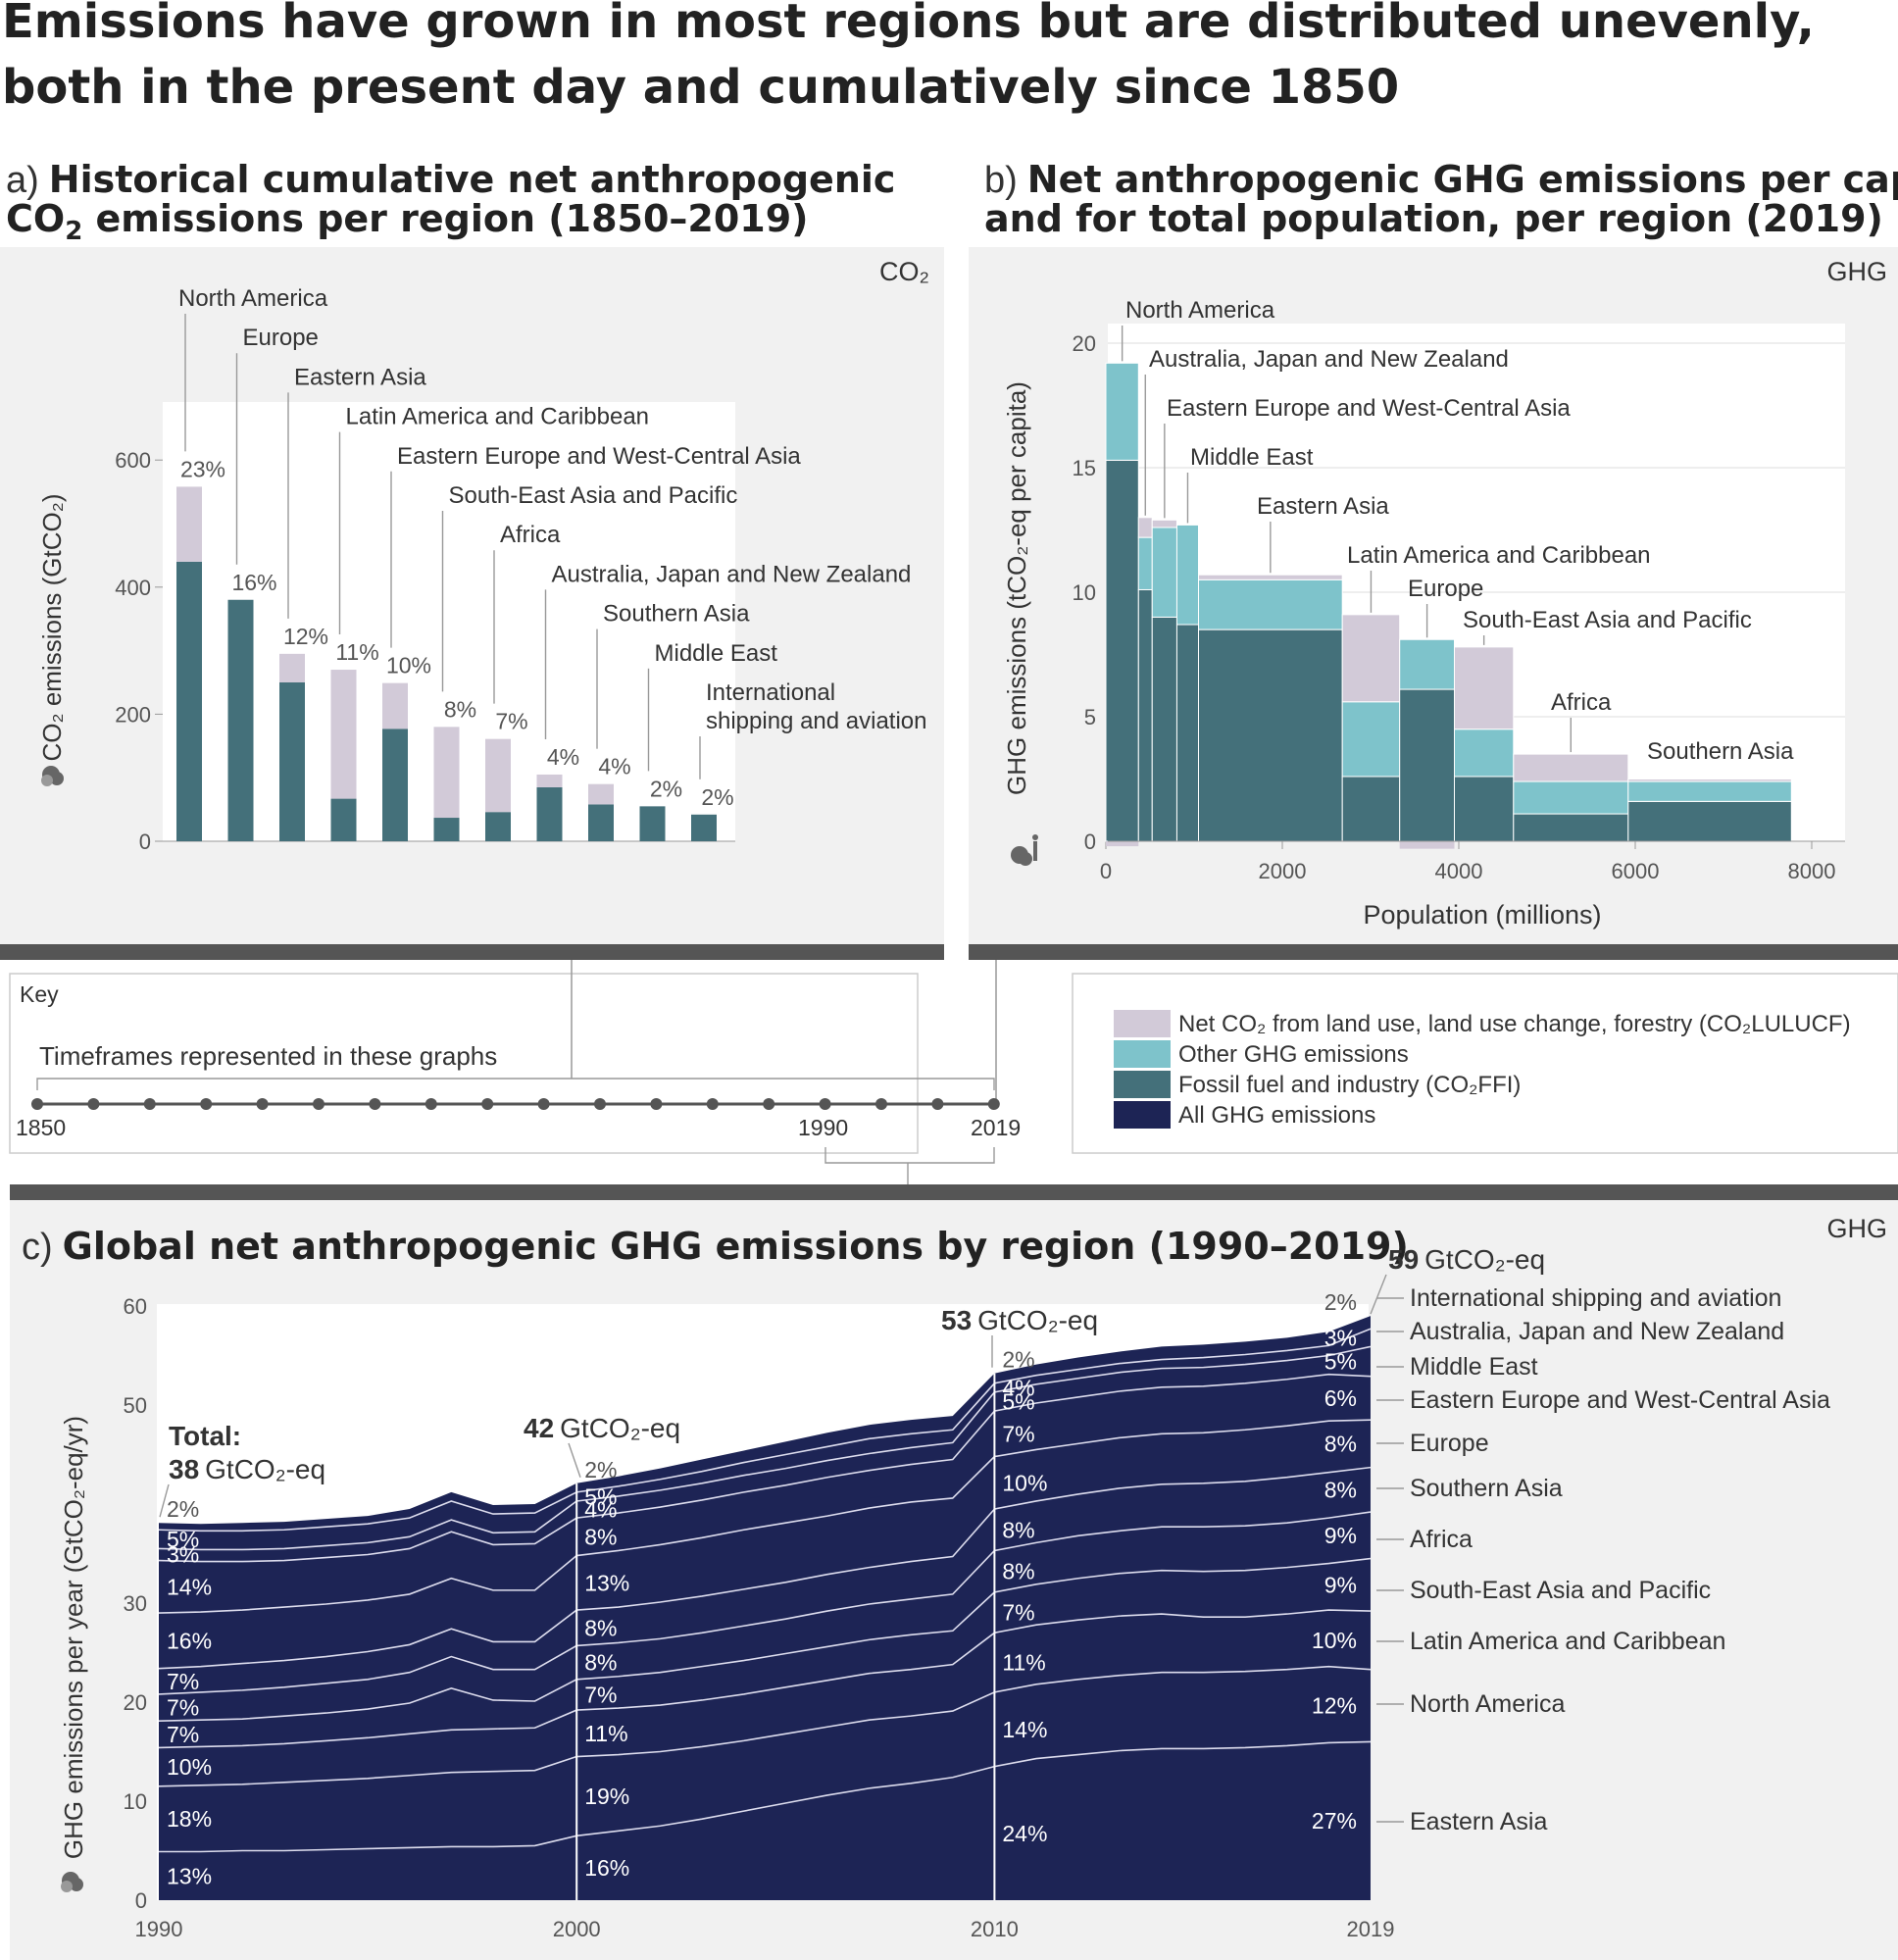  I want to click on b-region-label: Australia, Japan and New Zealand, so click(1329, 359).